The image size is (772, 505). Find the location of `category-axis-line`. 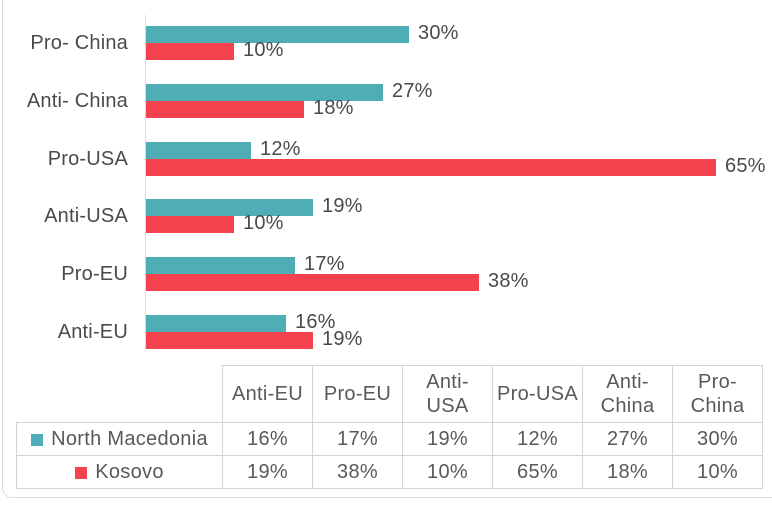

category-axis-line is located at coordinates (145, 182).